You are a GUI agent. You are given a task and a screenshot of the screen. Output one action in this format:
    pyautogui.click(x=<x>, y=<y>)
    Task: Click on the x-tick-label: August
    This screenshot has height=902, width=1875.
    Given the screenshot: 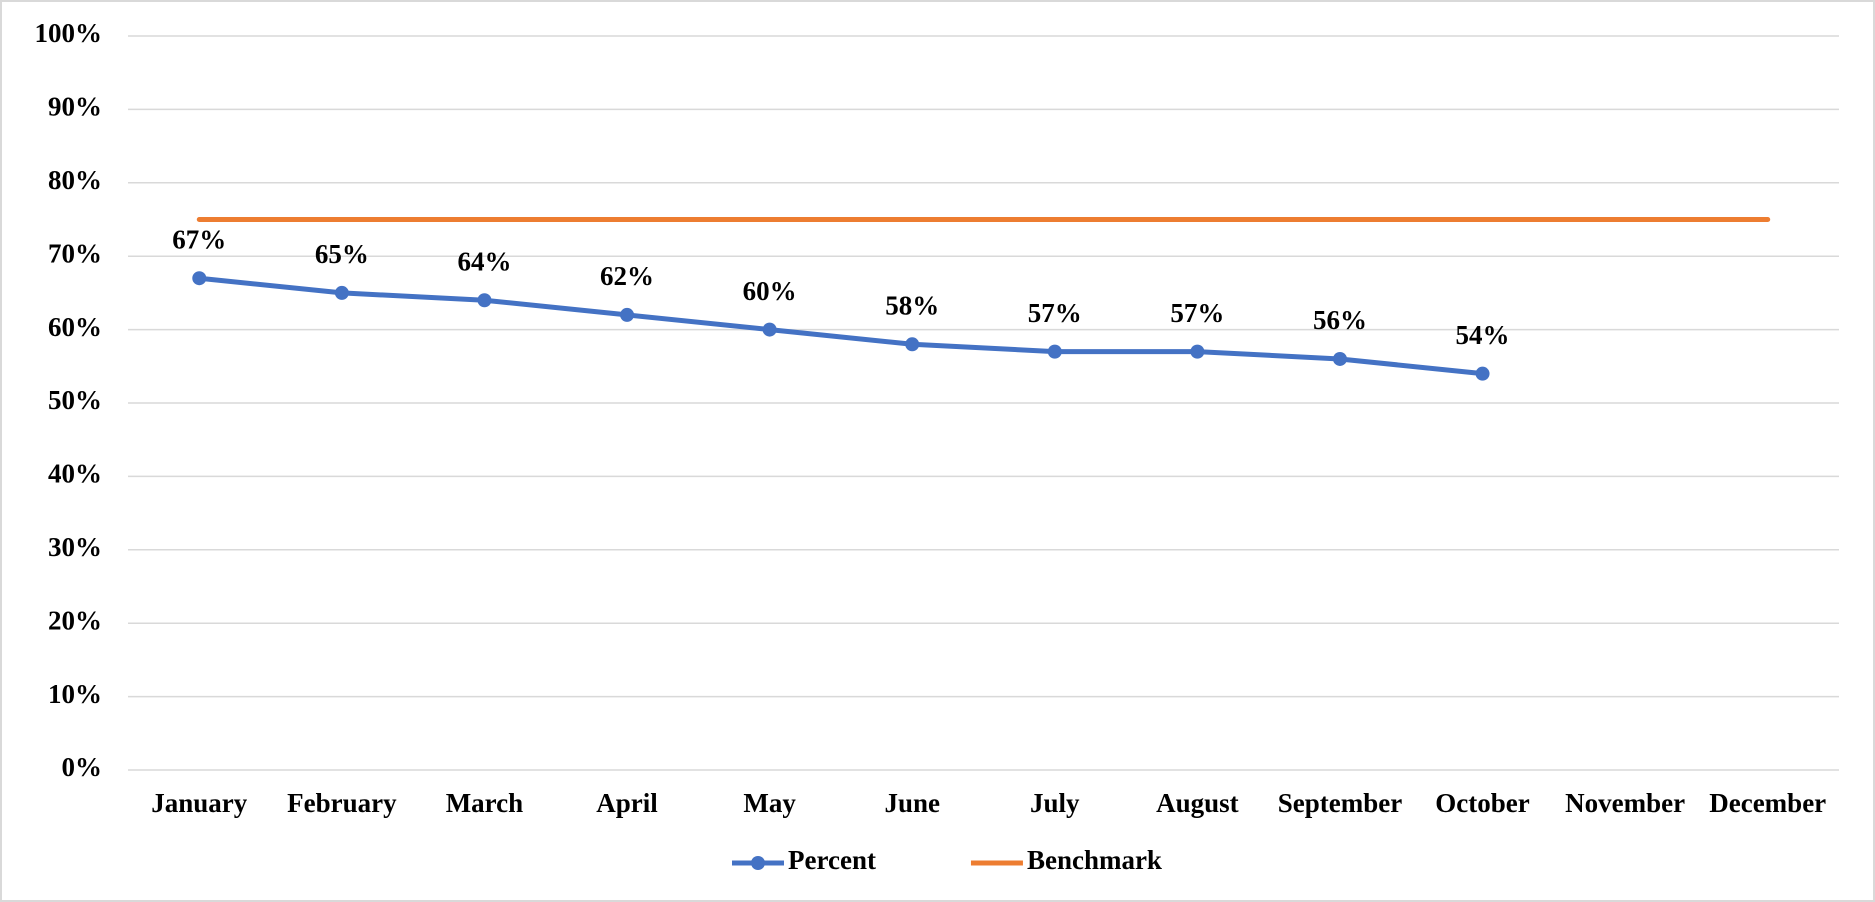 What is the action you would take?
    pyautogui.click(x=1197, y=803)
    